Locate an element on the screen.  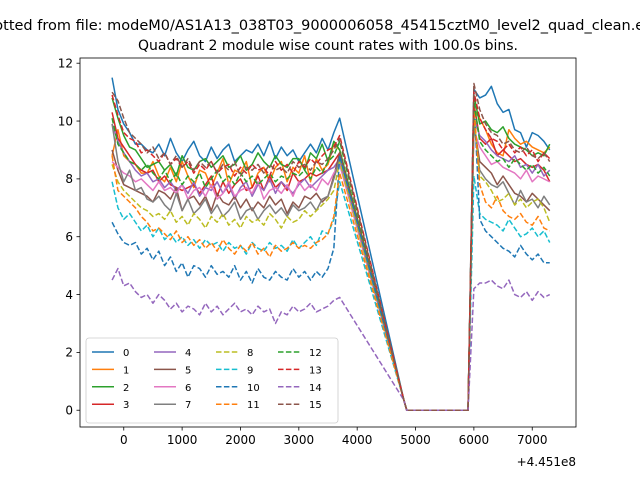
y-axis: 0 2 4 6 8 10 12 is located at coordinates (69, 237).